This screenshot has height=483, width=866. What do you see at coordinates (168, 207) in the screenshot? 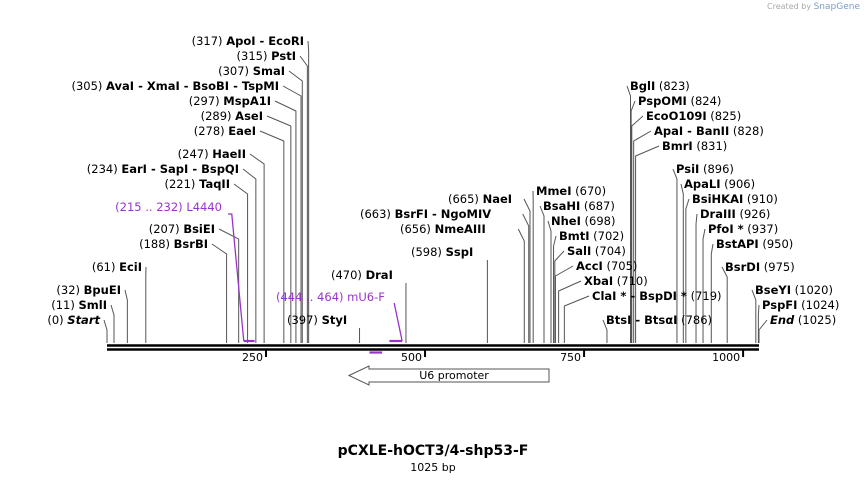
I see `primer-label: (215 .. 232) L4440` at bounding box center [168, 207].